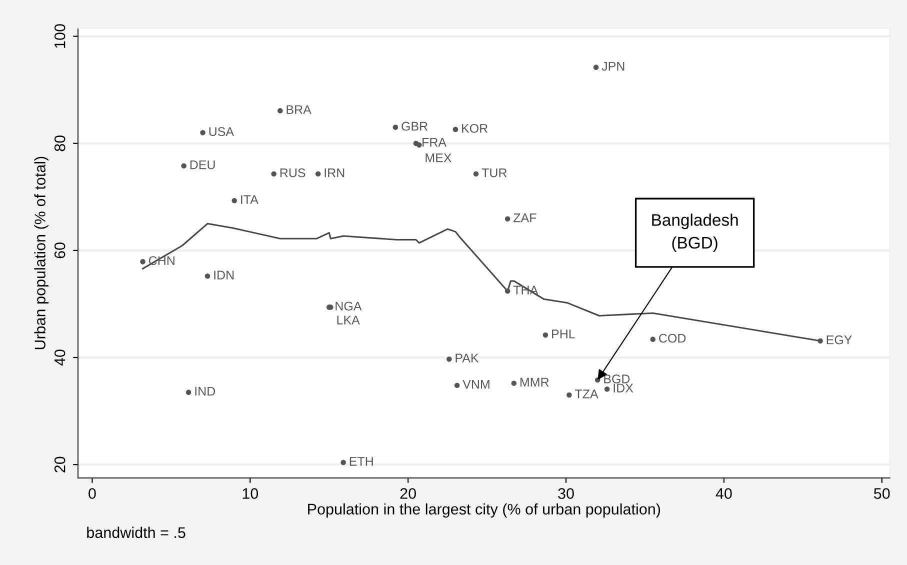 The height and width of the screenshot is (565, 907). What do you see at coordinates (293, 173) in the screenshot?
I see `data-label: RUS` at bounding box center [293, 173].